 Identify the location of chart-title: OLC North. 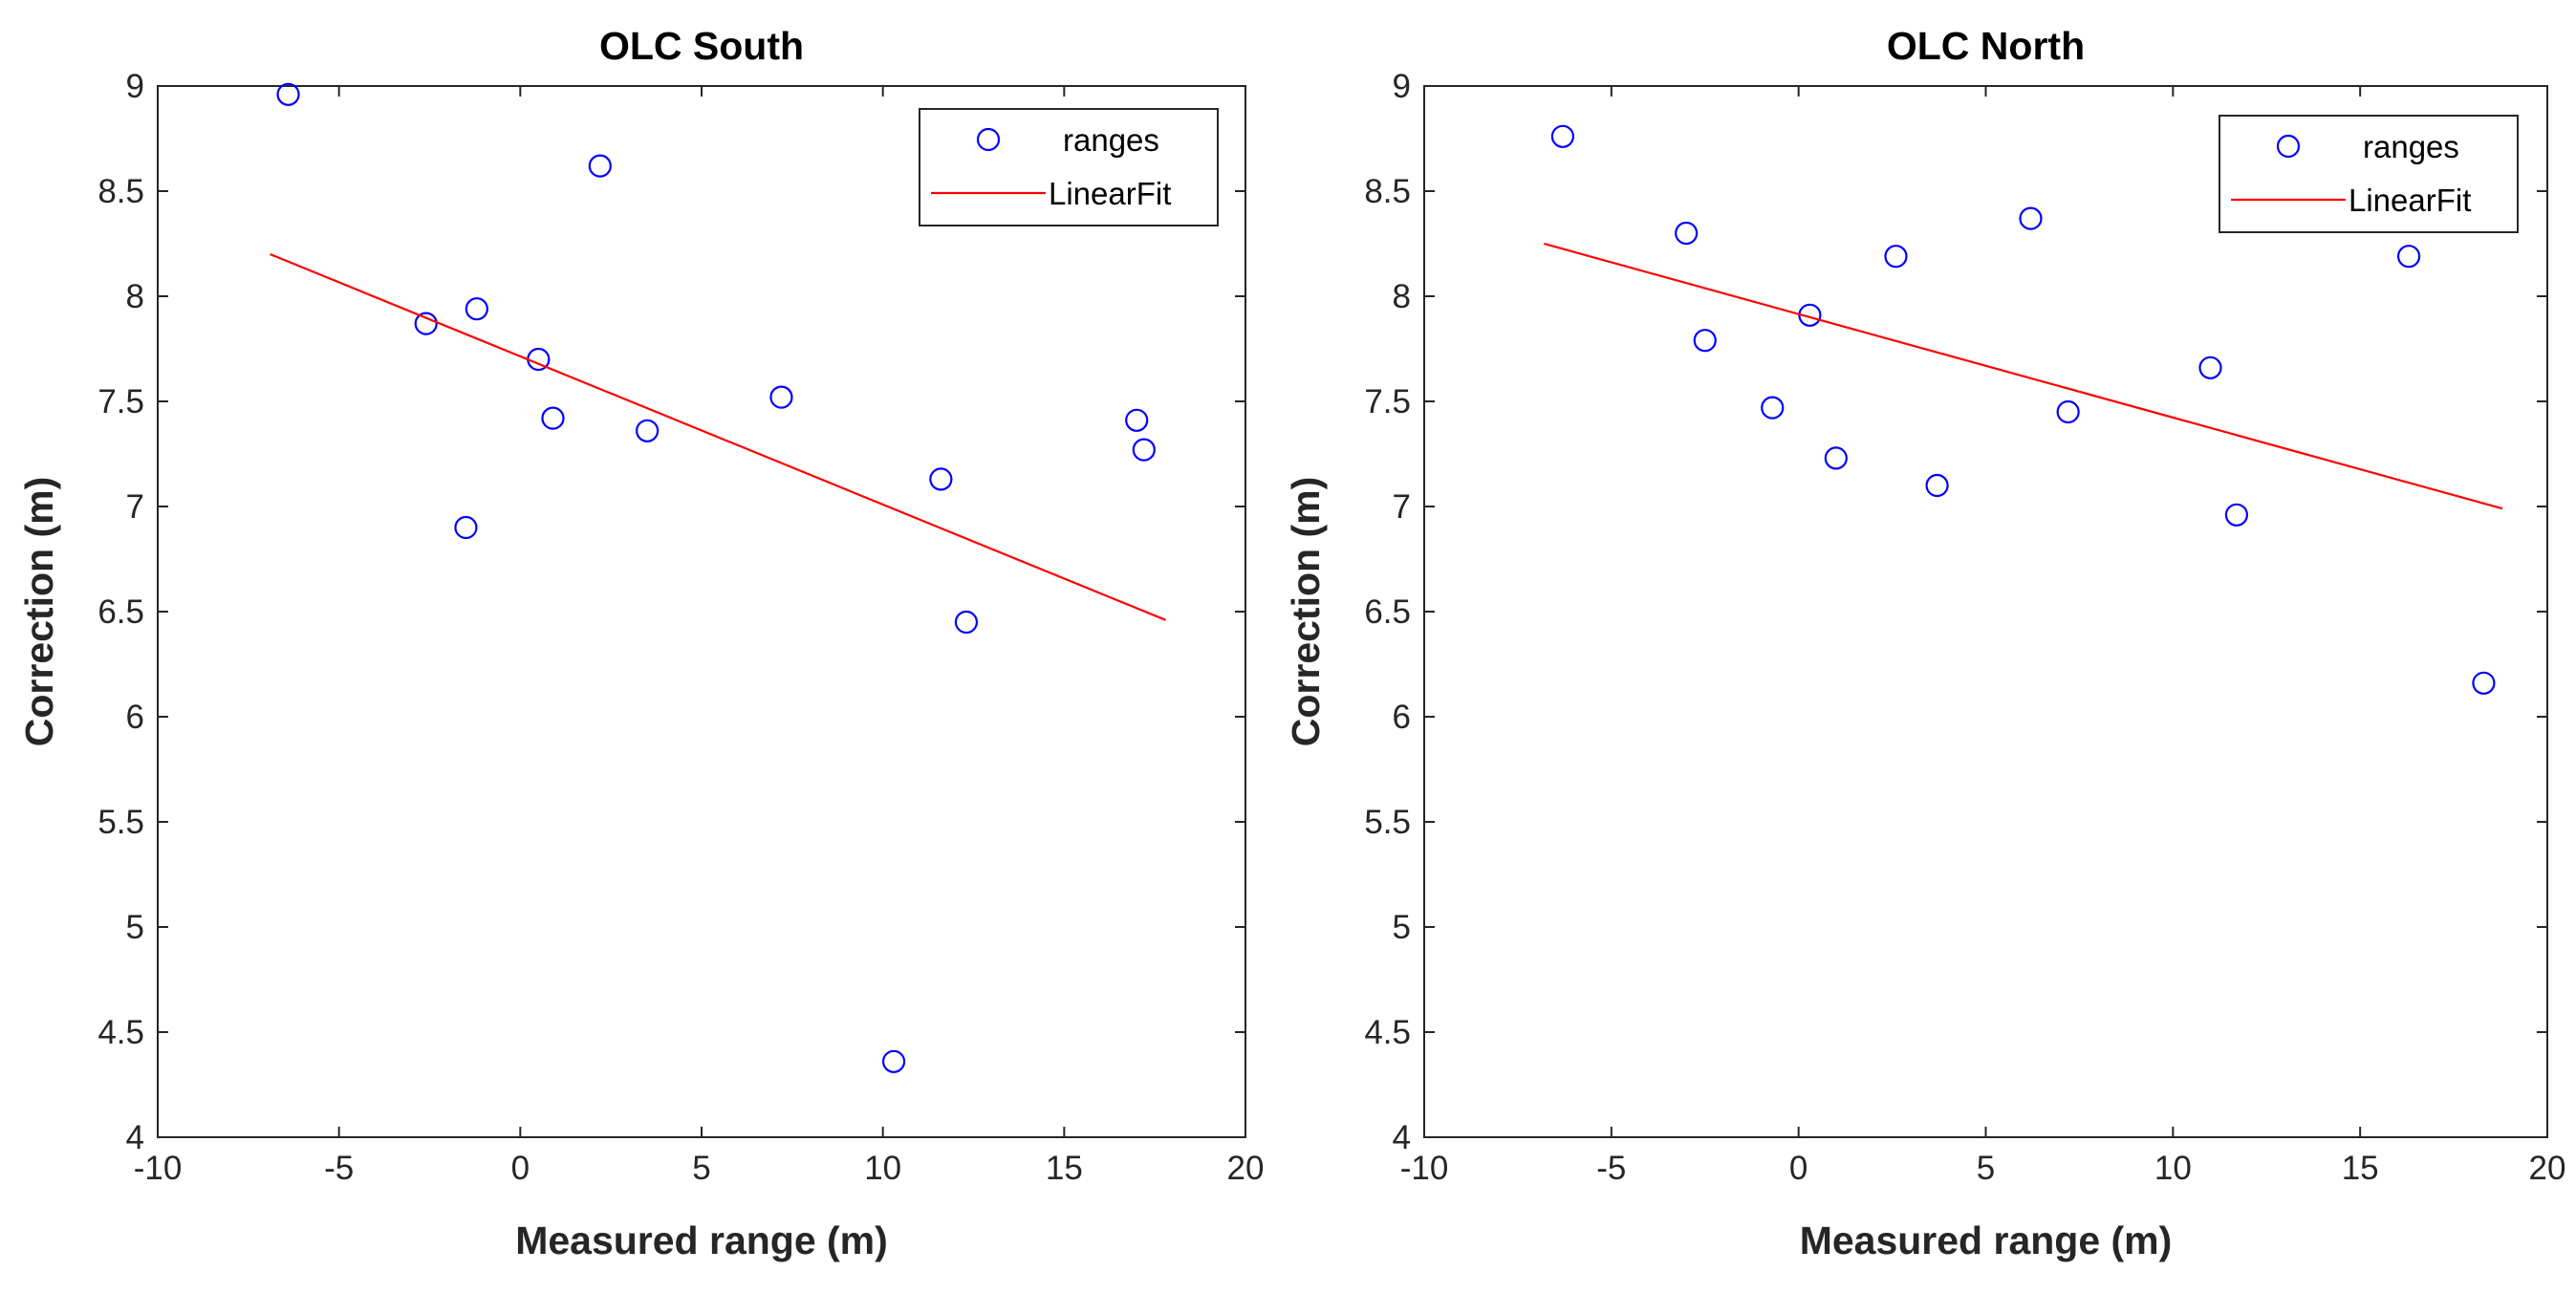
(1986, 46).